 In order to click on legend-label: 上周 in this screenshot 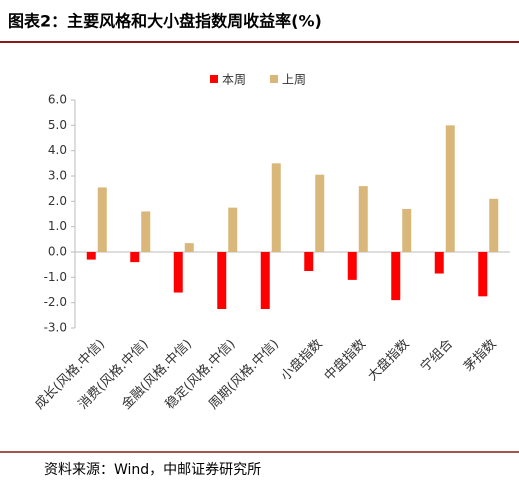, I will do `click(294, 80)`.